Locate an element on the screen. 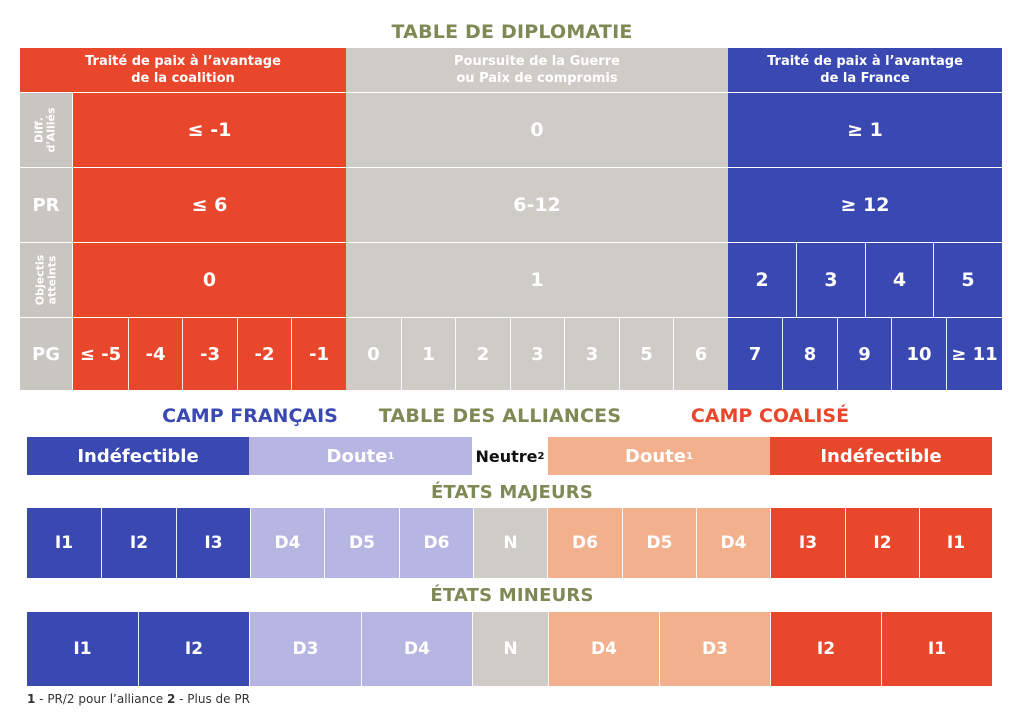  row-label-diff-text: Diff. d'Alliés is located at coordinates (45, 130).